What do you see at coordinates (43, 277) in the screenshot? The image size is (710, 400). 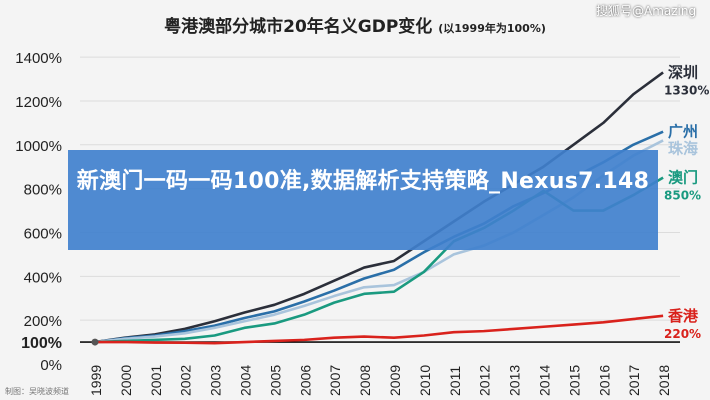 I see `y-tick-label: 400%` at bounding box center [43, 277].